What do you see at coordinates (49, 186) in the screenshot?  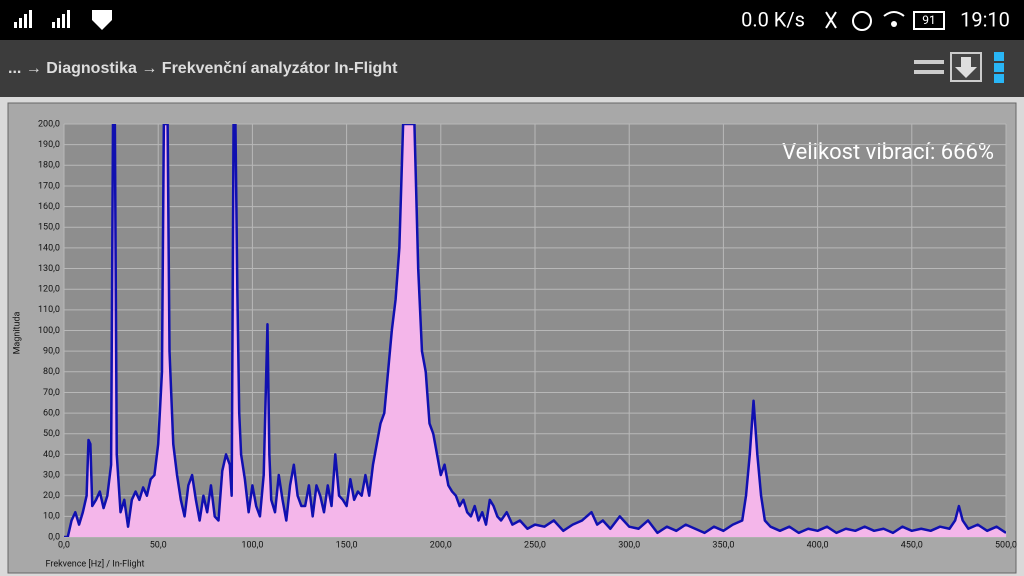 I see `y-tick-label: 170,0` at bounding box center [49, 186].